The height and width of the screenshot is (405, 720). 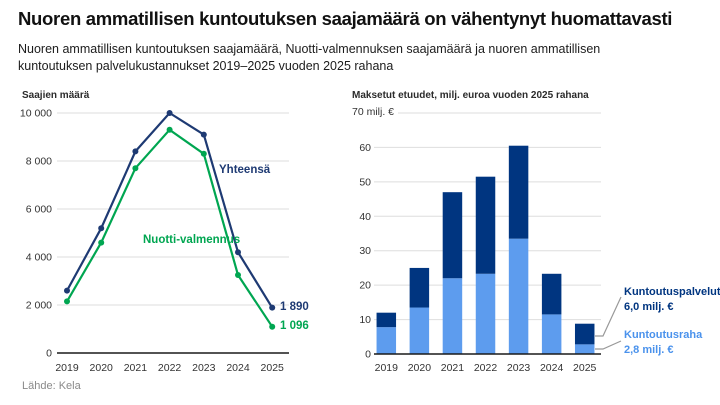 I want to click on svg-text: 40, so click(x=365, y=217).